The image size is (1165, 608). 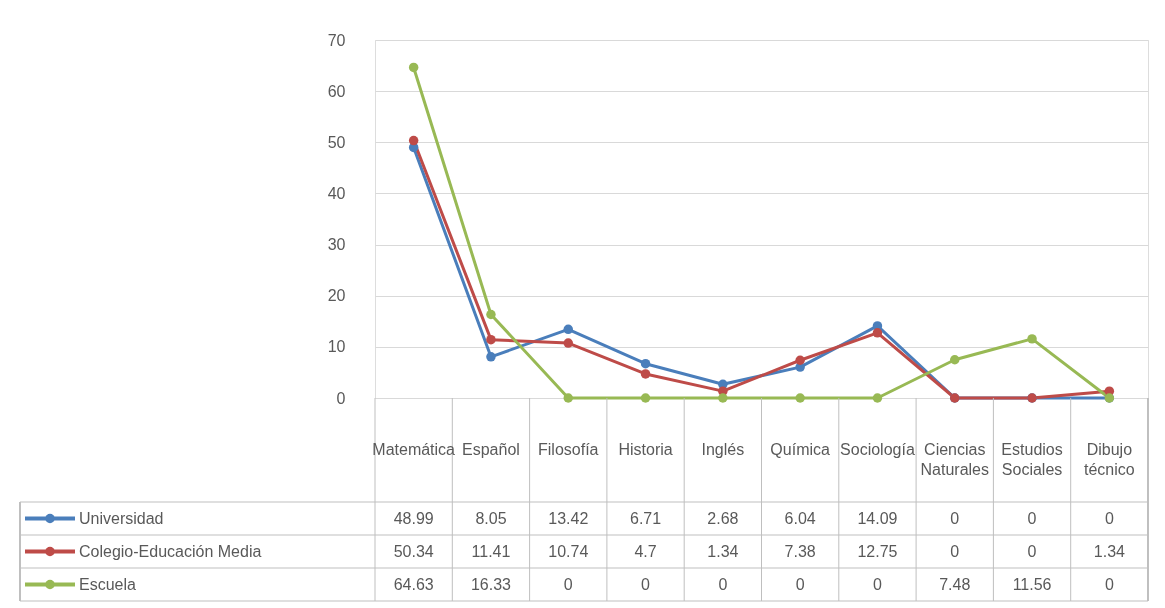 What do you see at coordinates (1032, 584) in the screenshot?
I see `data-label: 11.56` at bounding box center [1032, 584].